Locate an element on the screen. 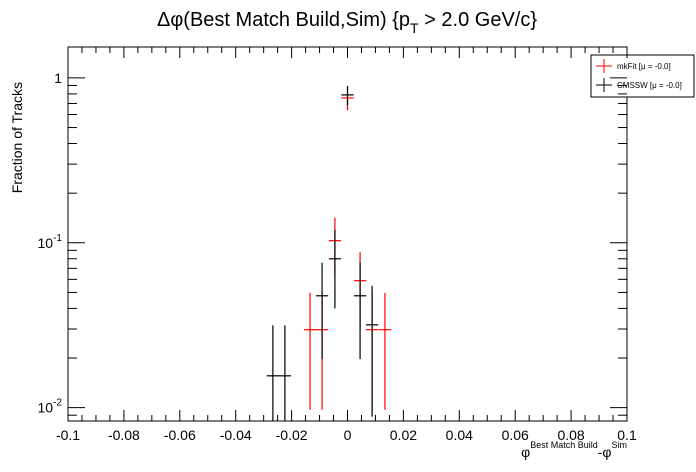 This screenshot has height=472, width=696. x-label-sup: Sim is located at coordinates (620, 445).